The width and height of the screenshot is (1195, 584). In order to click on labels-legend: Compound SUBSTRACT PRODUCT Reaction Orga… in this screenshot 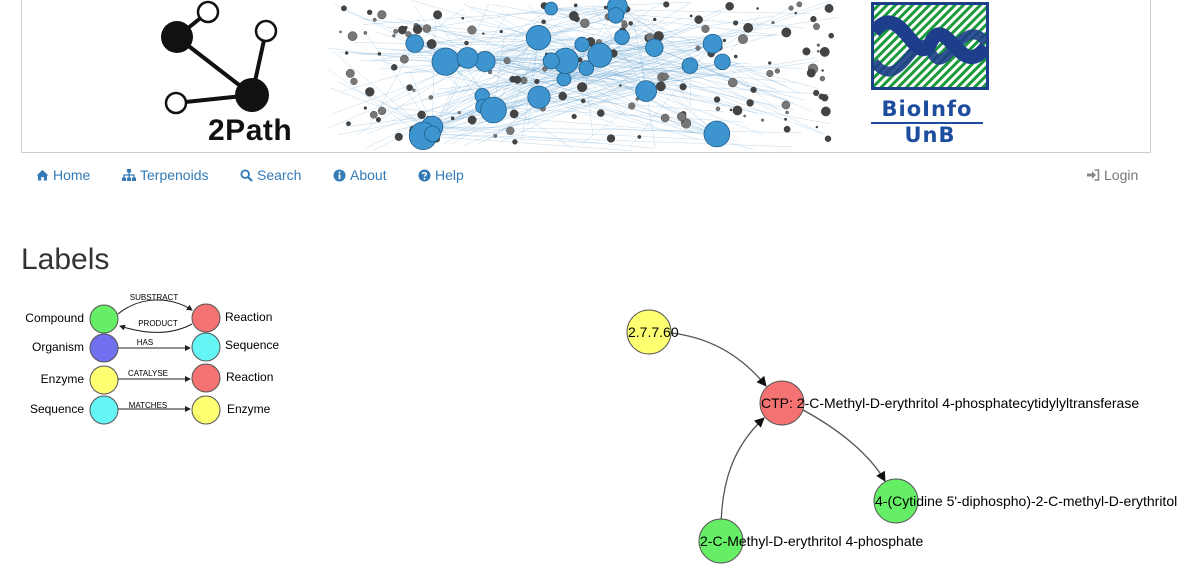, I will do `click(152, 359)`.